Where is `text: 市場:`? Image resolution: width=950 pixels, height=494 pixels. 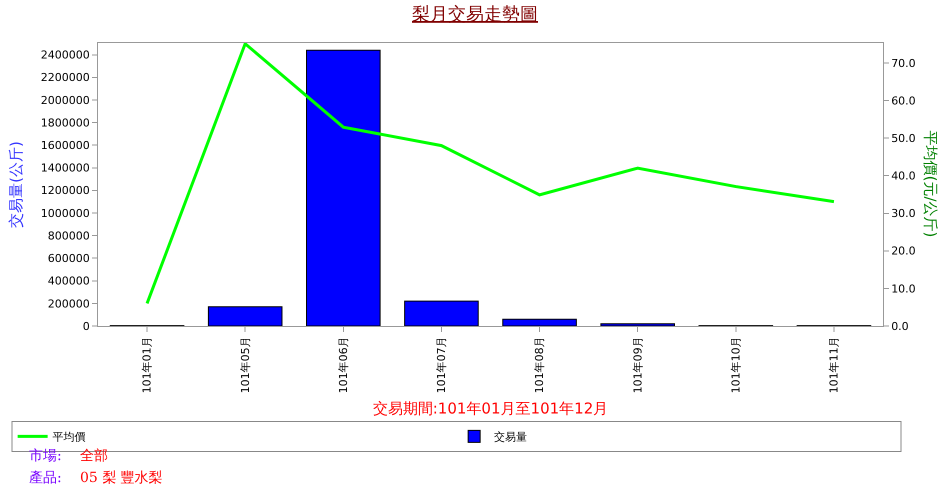 text: 市場: is located at coordinates (45, 456).